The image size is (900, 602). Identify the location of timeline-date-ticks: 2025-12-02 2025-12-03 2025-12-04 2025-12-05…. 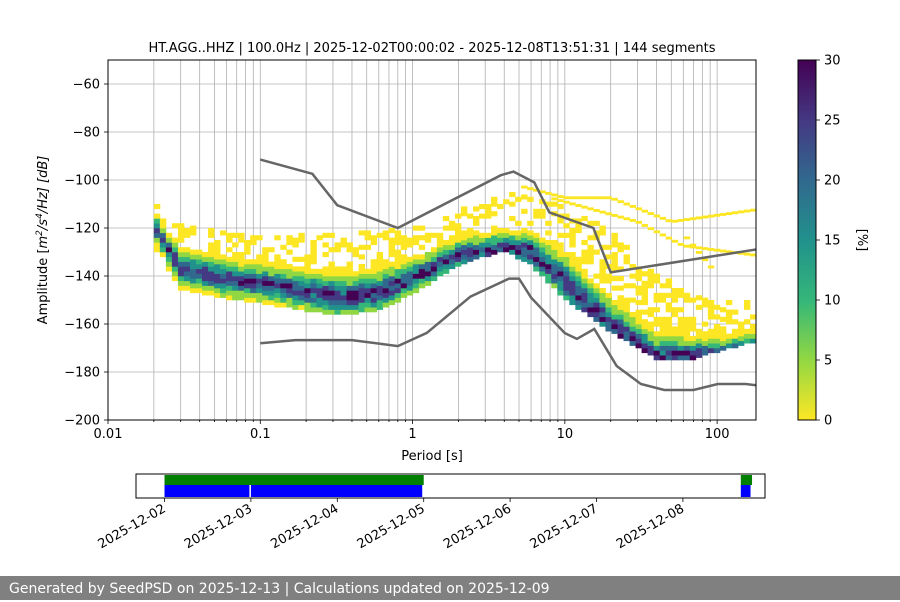
(391, 525).